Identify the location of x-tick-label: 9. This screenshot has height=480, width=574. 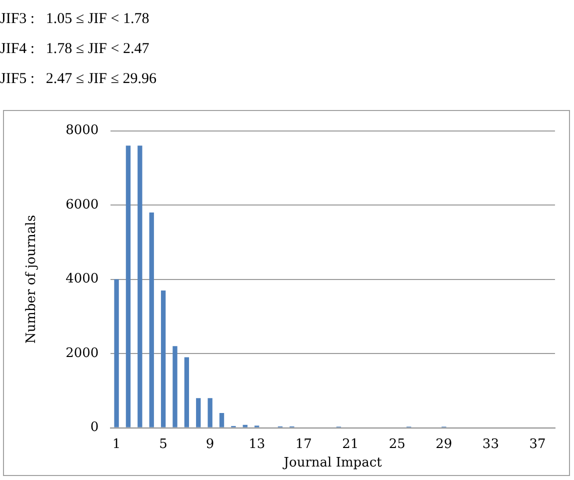
(210, 444).